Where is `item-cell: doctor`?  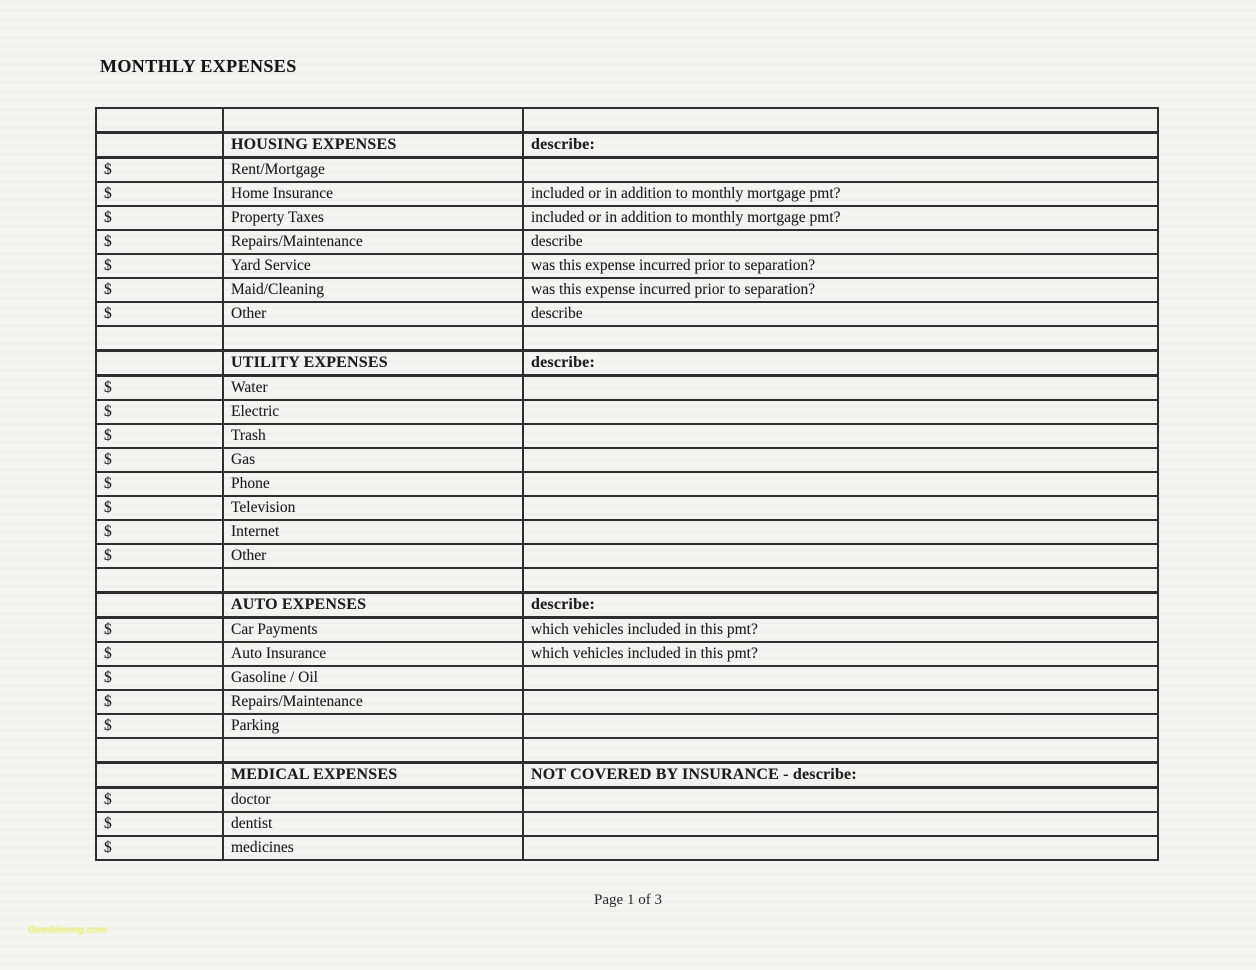
item-cell: doctor is located at coordinates (373, 799).